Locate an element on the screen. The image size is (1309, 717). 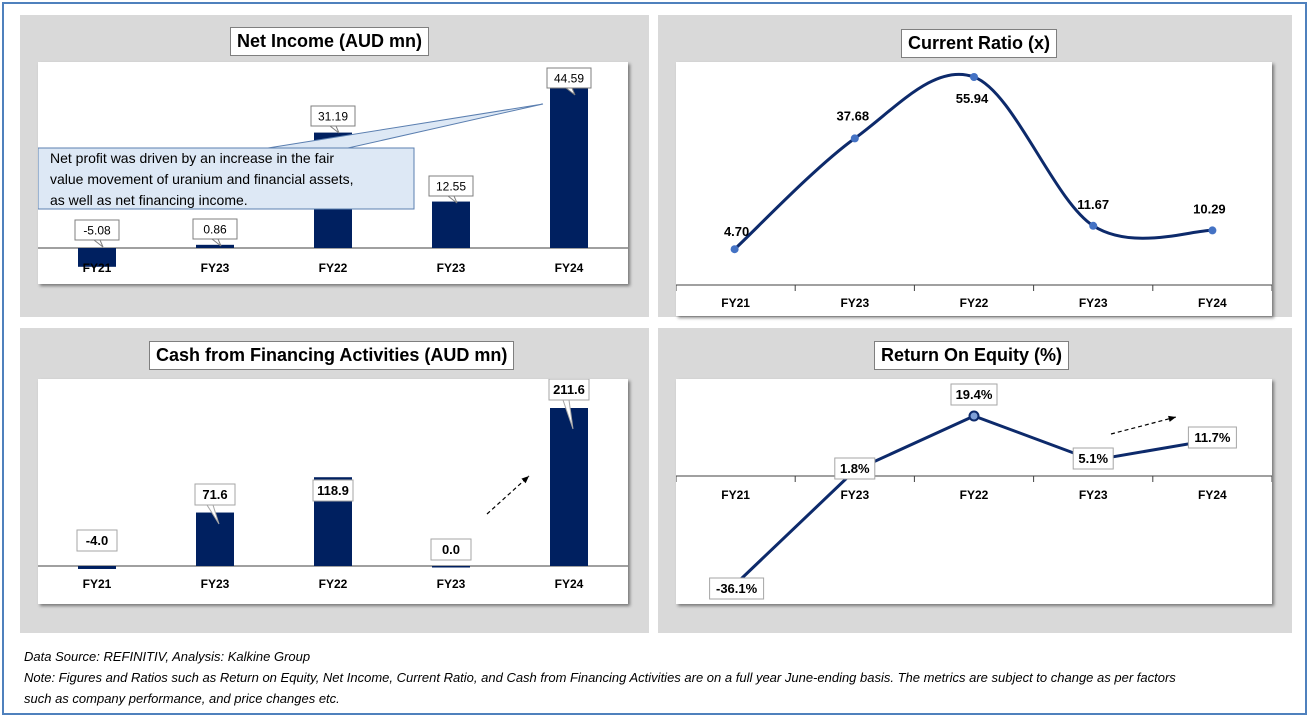
roe-title: Return On Equity (%) is located at coordinates (971, 355).